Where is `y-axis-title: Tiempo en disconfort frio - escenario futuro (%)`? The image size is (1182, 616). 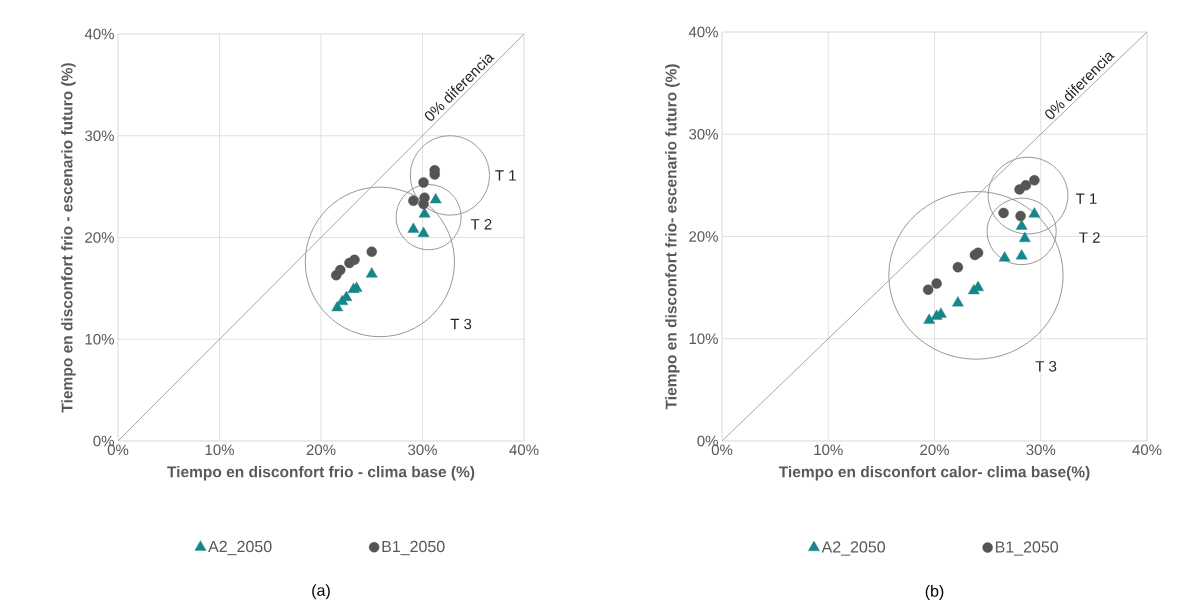 y-axis-title: Tiempo en disconfort frio - escenario futuro (%) is located at coordinates (68, 238).